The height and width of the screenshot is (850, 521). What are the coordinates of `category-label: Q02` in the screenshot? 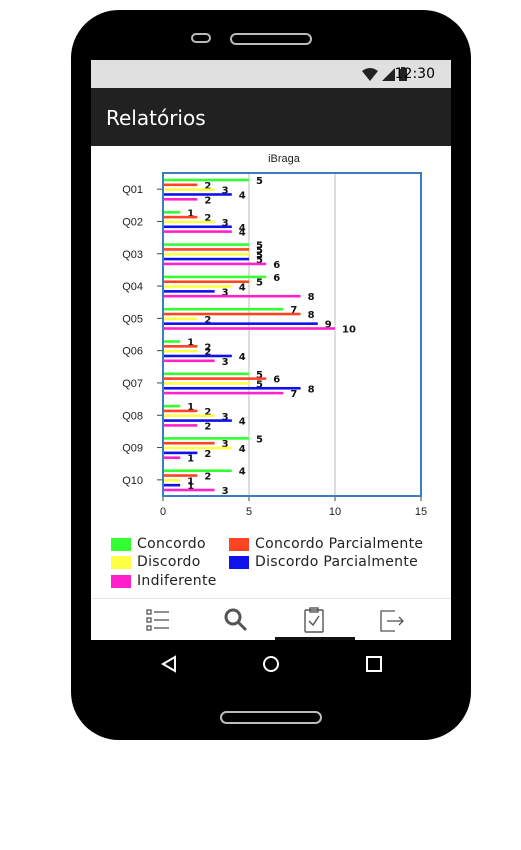 It's located at (132, 222).